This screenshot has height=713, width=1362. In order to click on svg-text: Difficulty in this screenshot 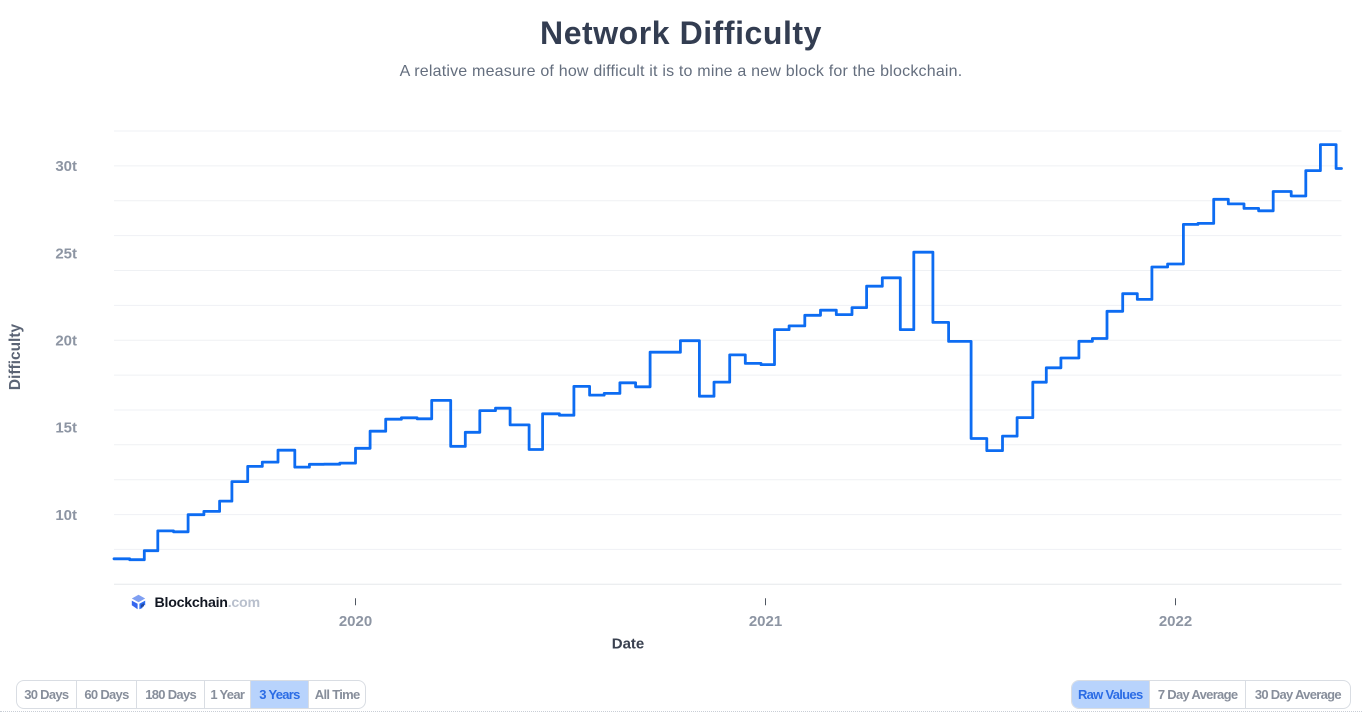, I will do `click(15, 356)`.